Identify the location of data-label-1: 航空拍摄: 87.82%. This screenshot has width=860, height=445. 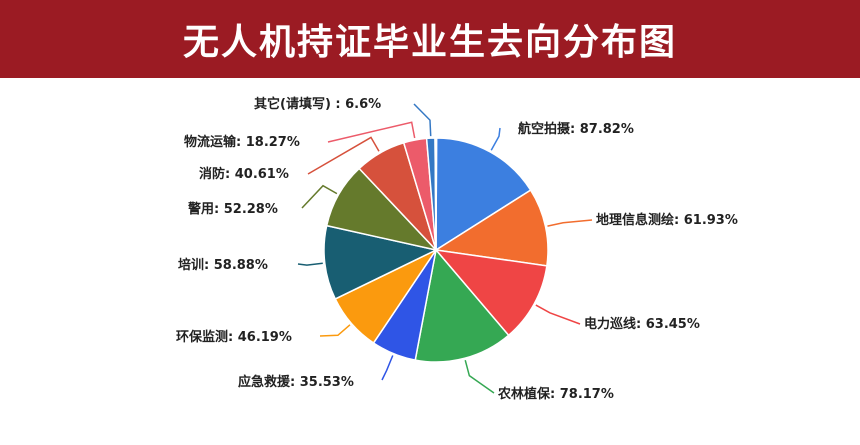
(576, 129).